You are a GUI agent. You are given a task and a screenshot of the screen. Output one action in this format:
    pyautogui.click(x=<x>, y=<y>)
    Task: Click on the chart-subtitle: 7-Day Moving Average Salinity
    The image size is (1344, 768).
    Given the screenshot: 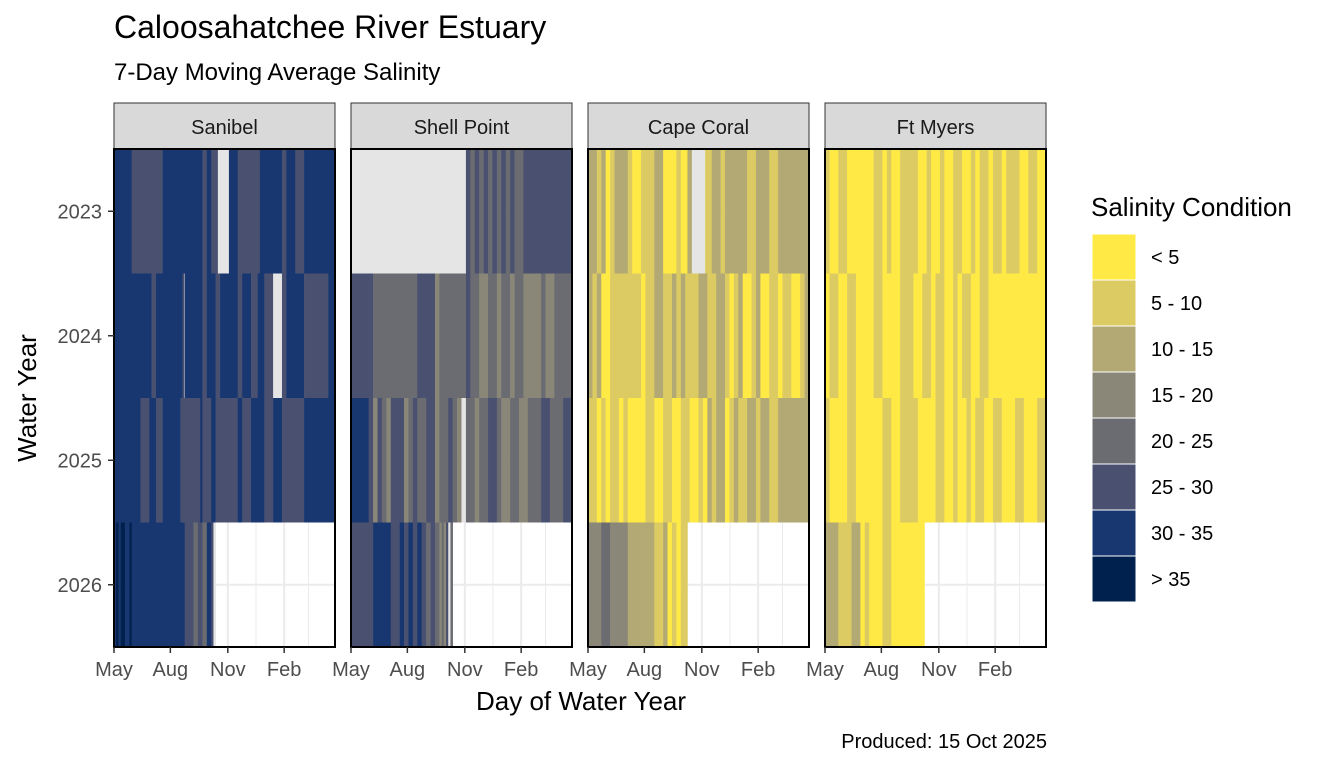 What is the action you would take?
    pyautogui.click(x=277, y=72)
    